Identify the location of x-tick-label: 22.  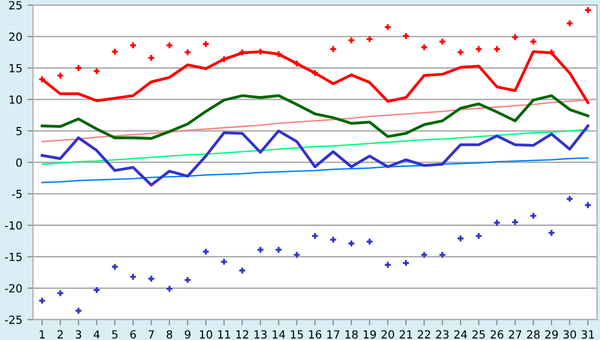
(424, 334).